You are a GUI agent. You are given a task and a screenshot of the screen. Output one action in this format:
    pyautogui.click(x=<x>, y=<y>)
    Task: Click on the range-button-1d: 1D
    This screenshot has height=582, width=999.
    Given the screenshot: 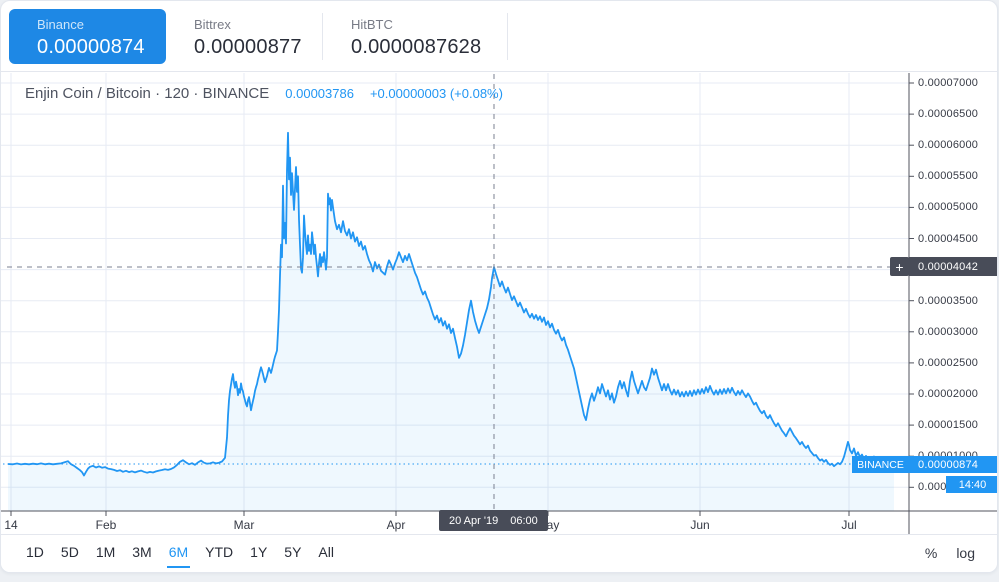 What is the action you would take?
    pyautogui.click(x=35, y=551)
    